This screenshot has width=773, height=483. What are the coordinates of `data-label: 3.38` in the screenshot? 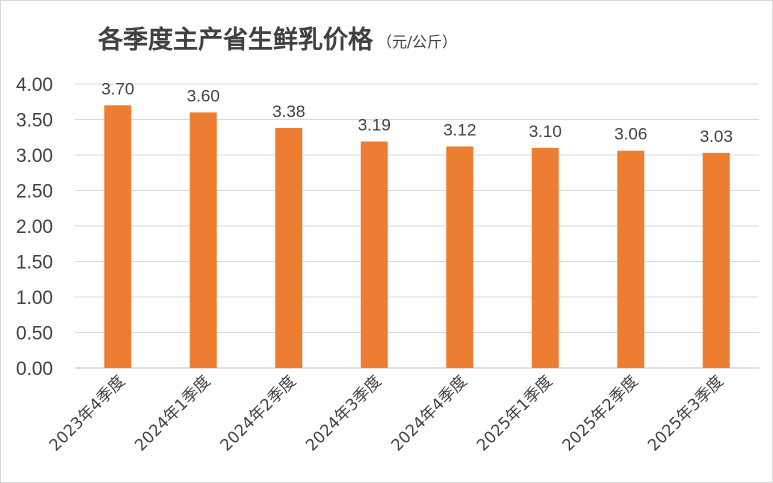 It's located at (288, 111).